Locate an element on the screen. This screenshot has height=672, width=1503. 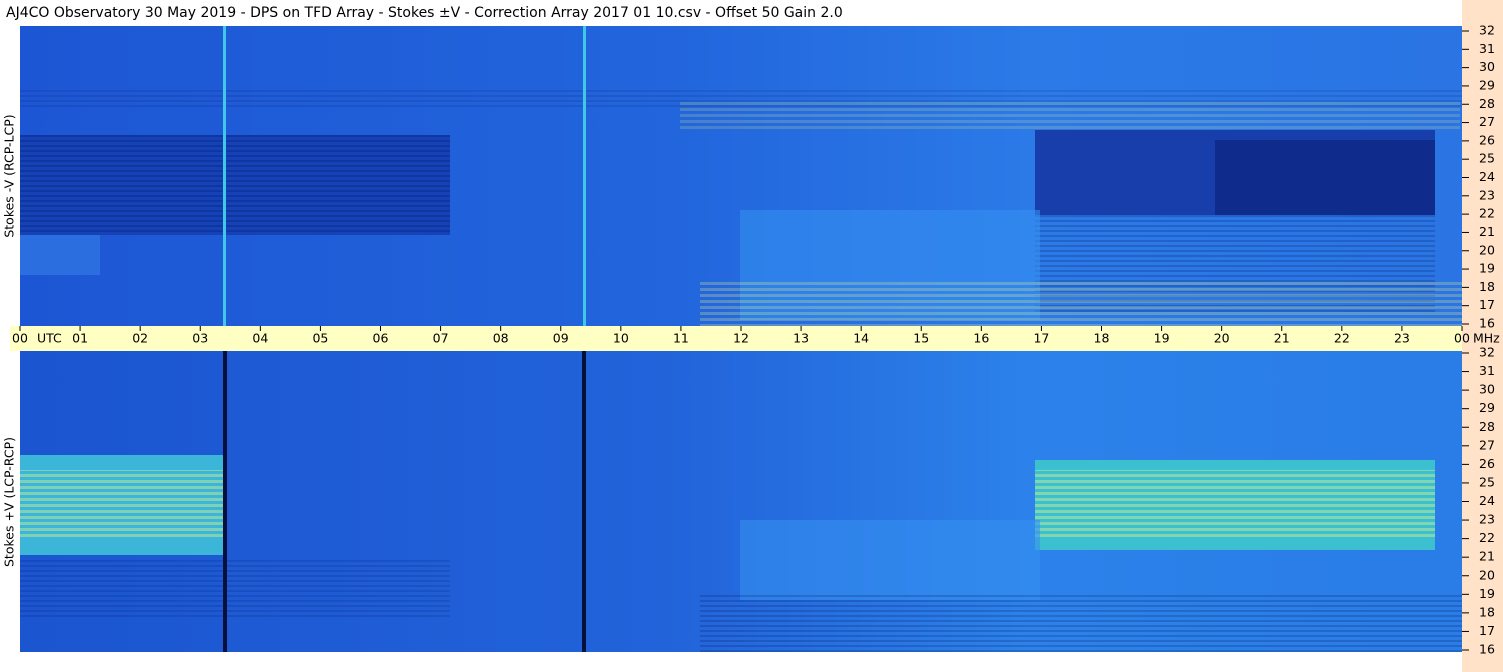
time-label: 02 is located at coordinates (140, 338).